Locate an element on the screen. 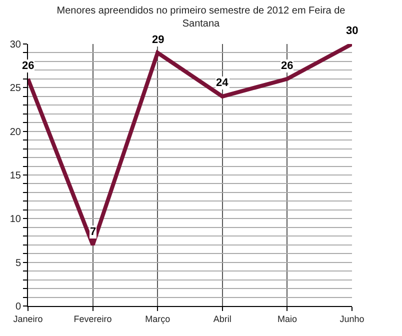 This screenshot has height=336, width=402. data-label: 24 is located at coordinates (223, 83).